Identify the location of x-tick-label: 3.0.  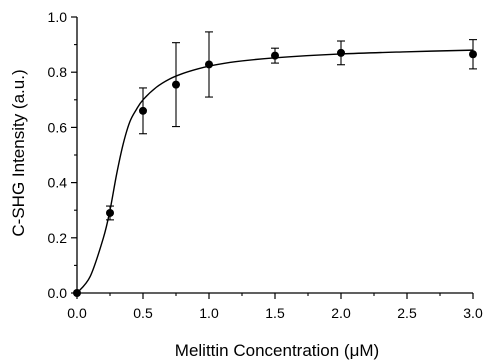
(473, 313).